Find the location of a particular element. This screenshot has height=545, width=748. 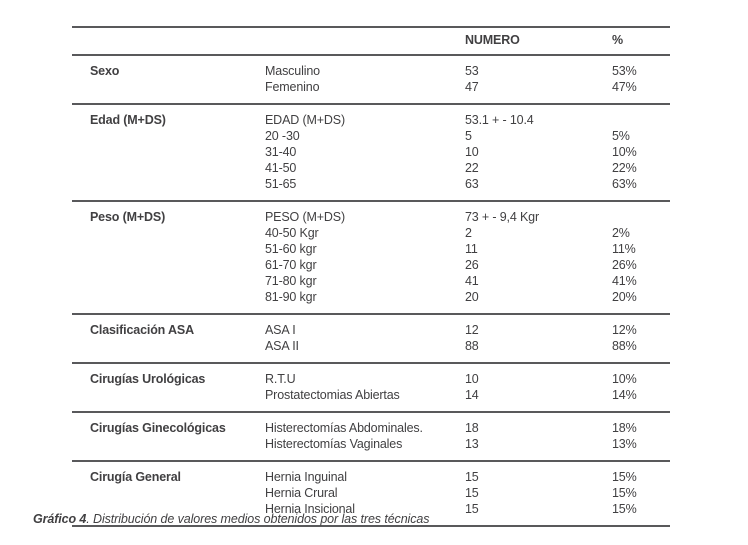

table-row: Peso (M+DS) PESO (M+DS) 73 + - 9,4 Kgr is located at coordinates (371, 213).